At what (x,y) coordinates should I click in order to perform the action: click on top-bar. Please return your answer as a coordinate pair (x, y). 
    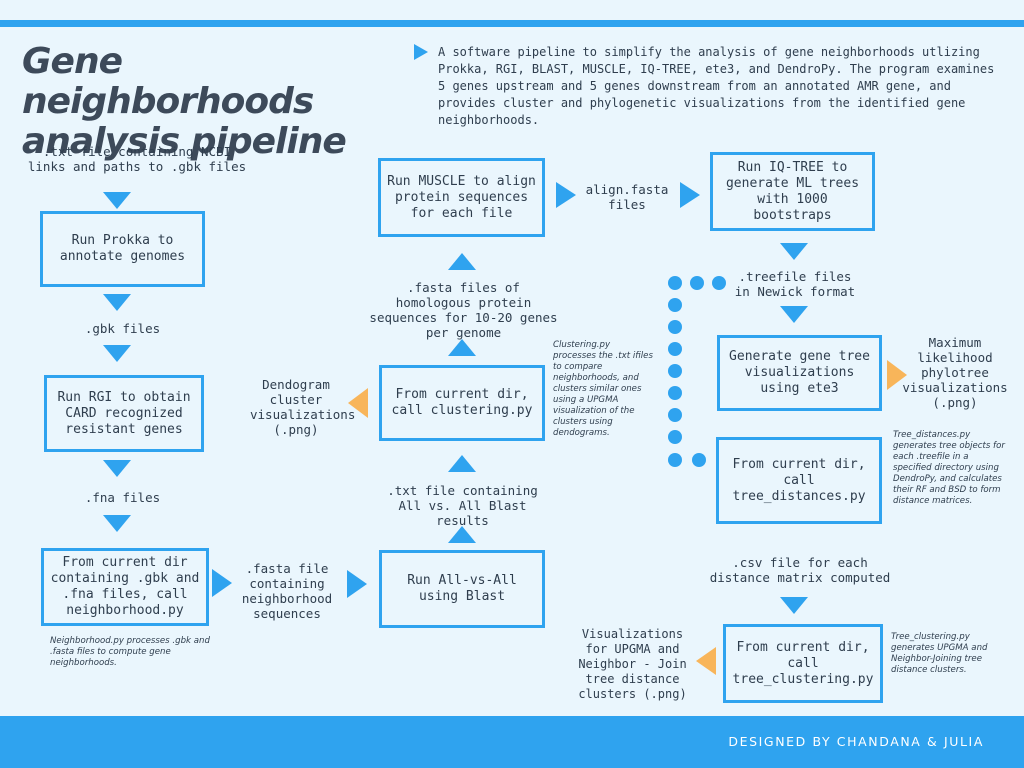
    Looking at the image, I should click on (512, 23).